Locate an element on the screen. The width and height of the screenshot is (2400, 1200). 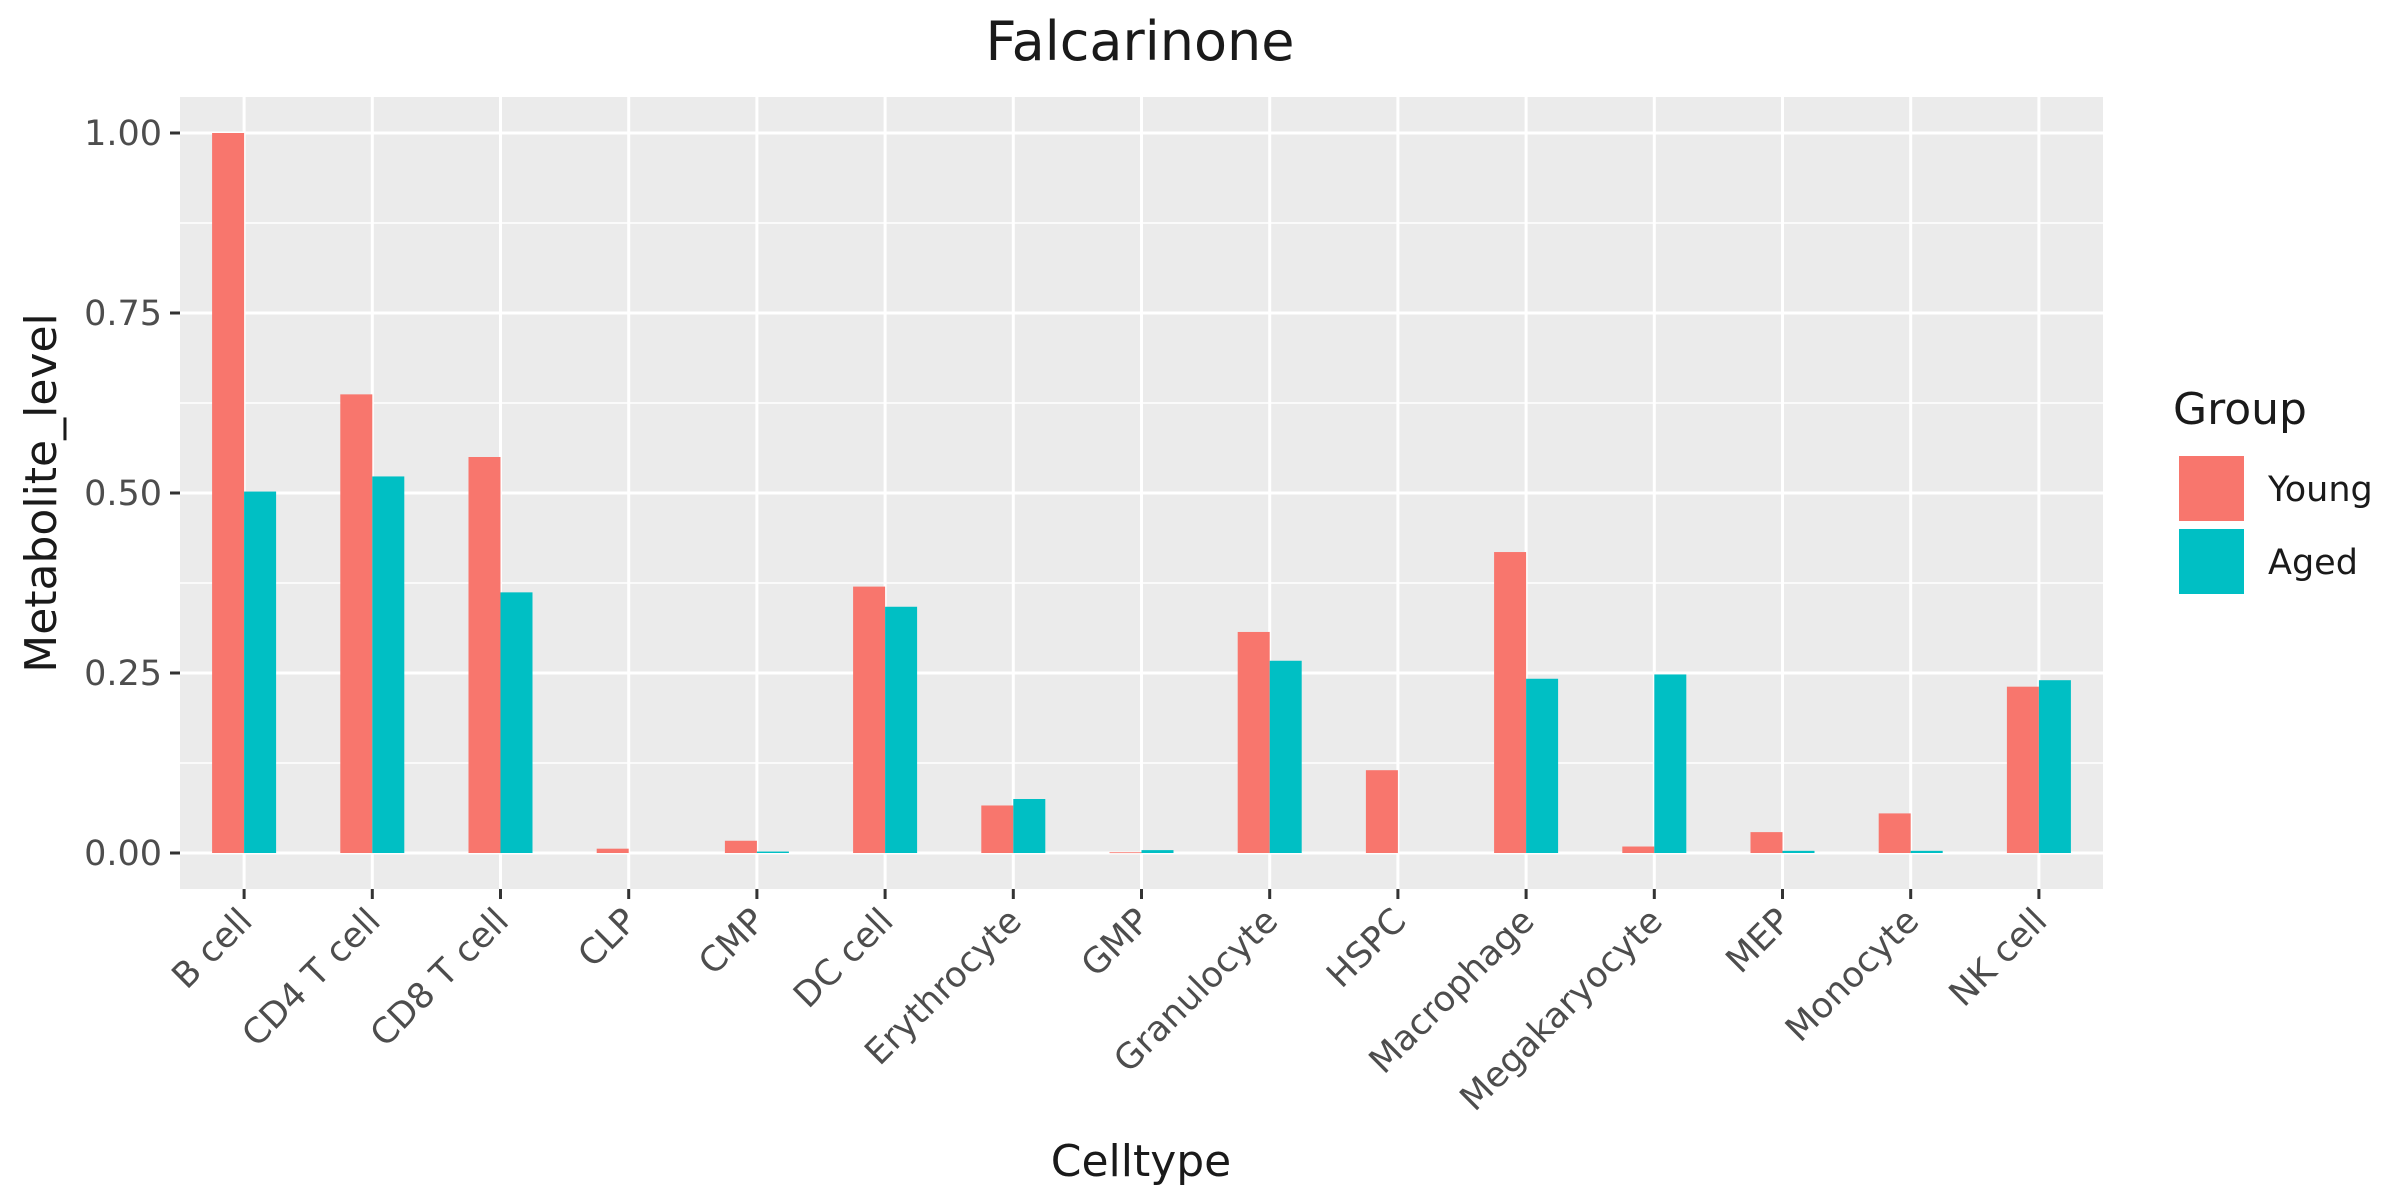
x-tick-label: DC cell is located at coordinates (843, 958).